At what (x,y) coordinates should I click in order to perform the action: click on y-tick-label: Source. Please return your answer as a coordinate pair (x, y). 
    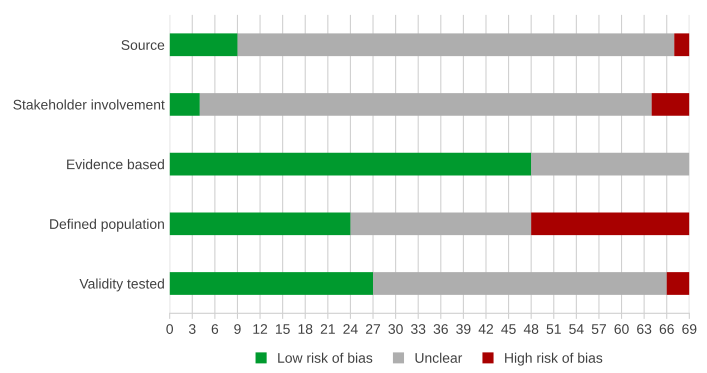
    Looking at the image, I should click on (142, 45).